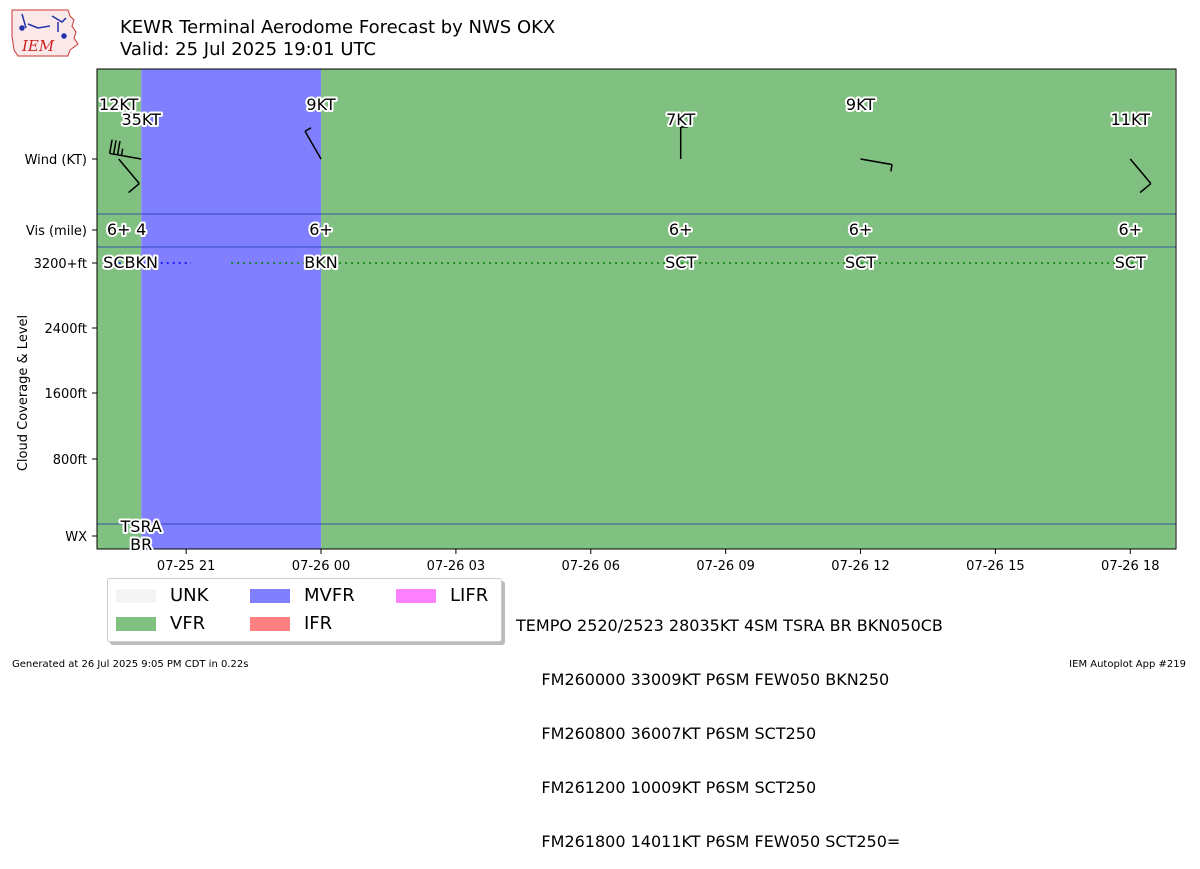  Describe the element at coordinates (725, 566) in the screenshot. I see `x-tick-label: 07-26 09` at that location.